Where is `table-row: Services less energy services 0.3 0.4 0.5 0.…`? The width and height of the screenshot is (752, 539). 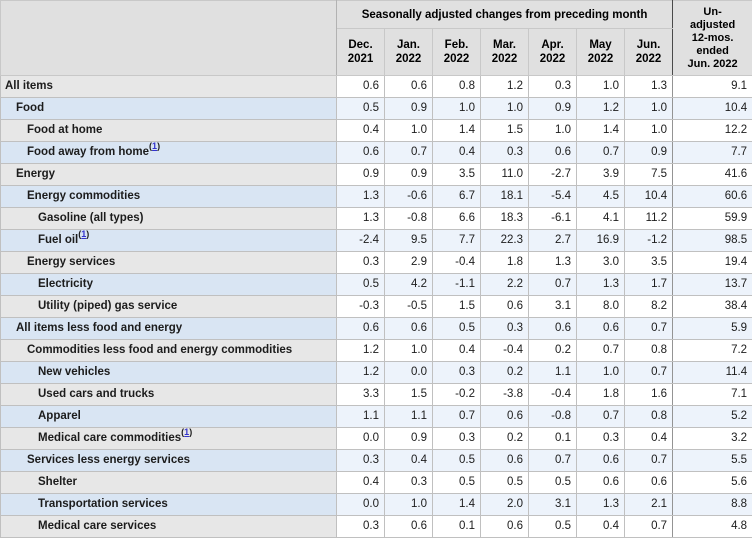 table-row: Services less energy services 0.3 0.4 0.5 0.… is located at coordinates (376, 460).